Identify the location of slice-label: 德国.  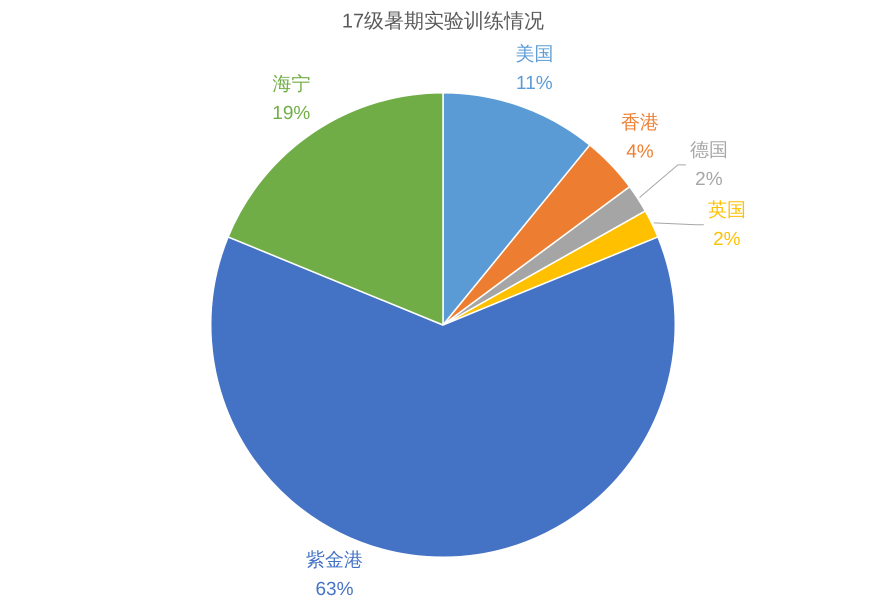
(709, 151).